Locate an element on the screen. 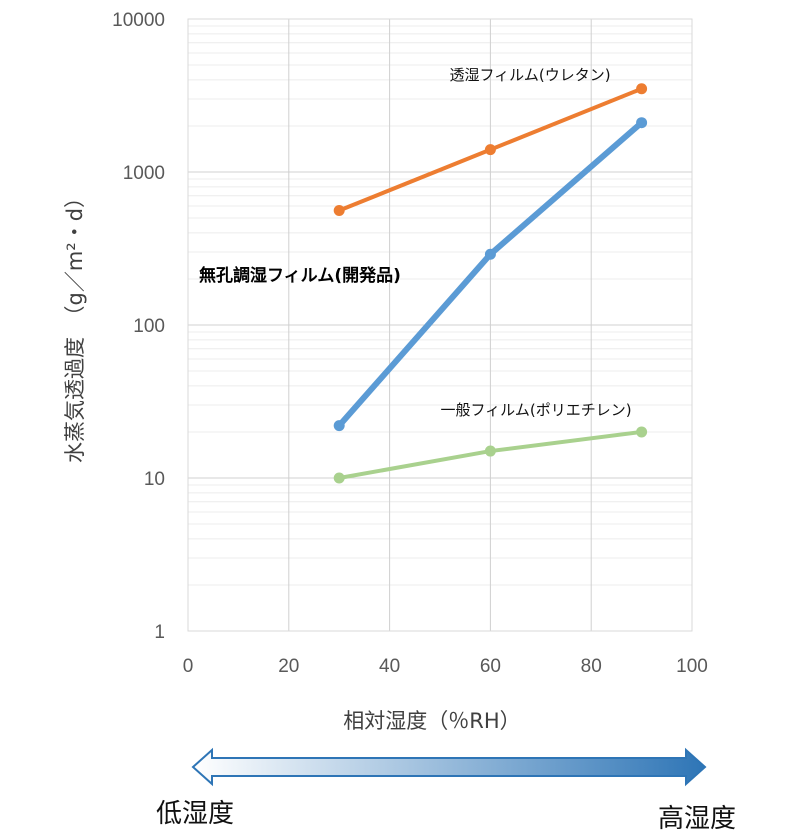  x-axis-ticks: 0 20 40 60 80 100 is located at coordinates (445, 666).